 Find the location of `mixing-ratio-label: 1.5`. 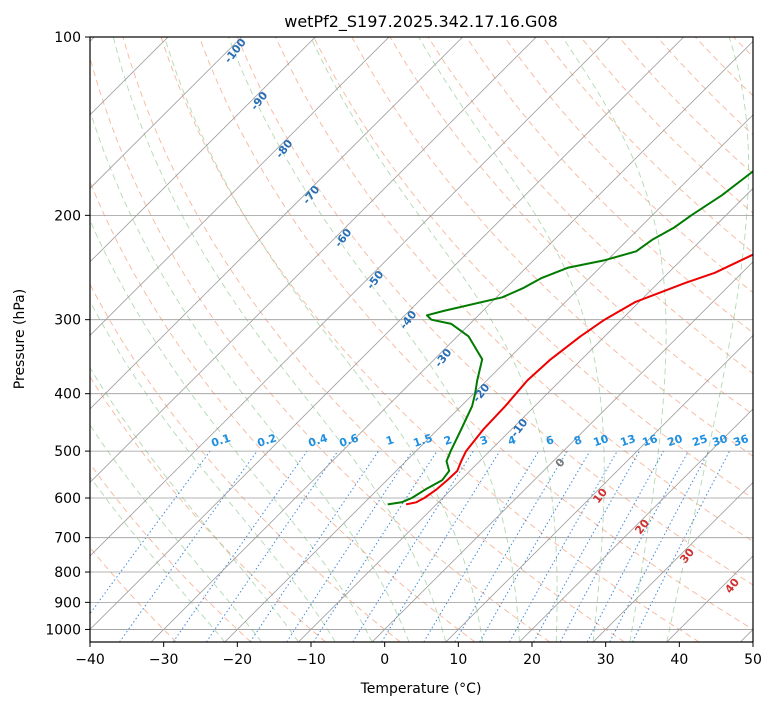

mixing-ratio-label: 1.5 is located at coordinates (423, 440).